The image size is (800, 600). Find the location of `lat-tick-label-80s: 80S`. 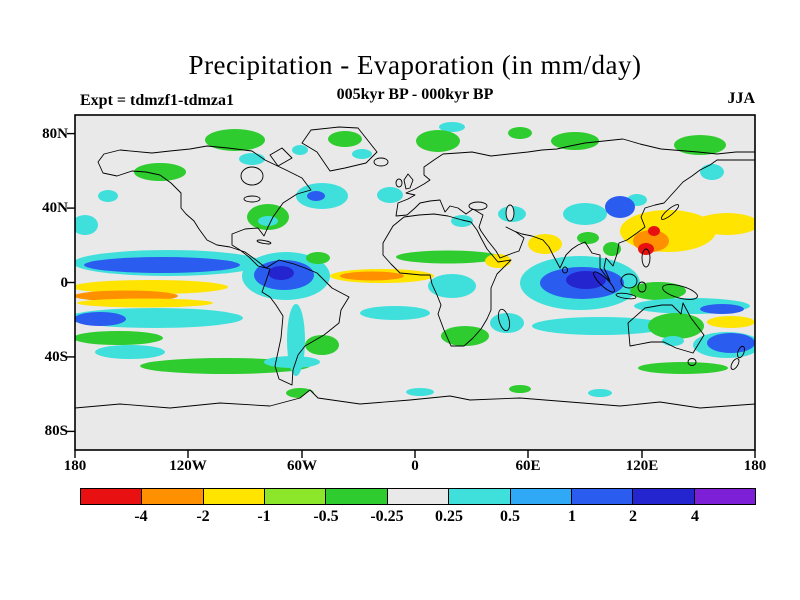

lat-tick-label-80s: 80S is located at coordinates (56, 431).